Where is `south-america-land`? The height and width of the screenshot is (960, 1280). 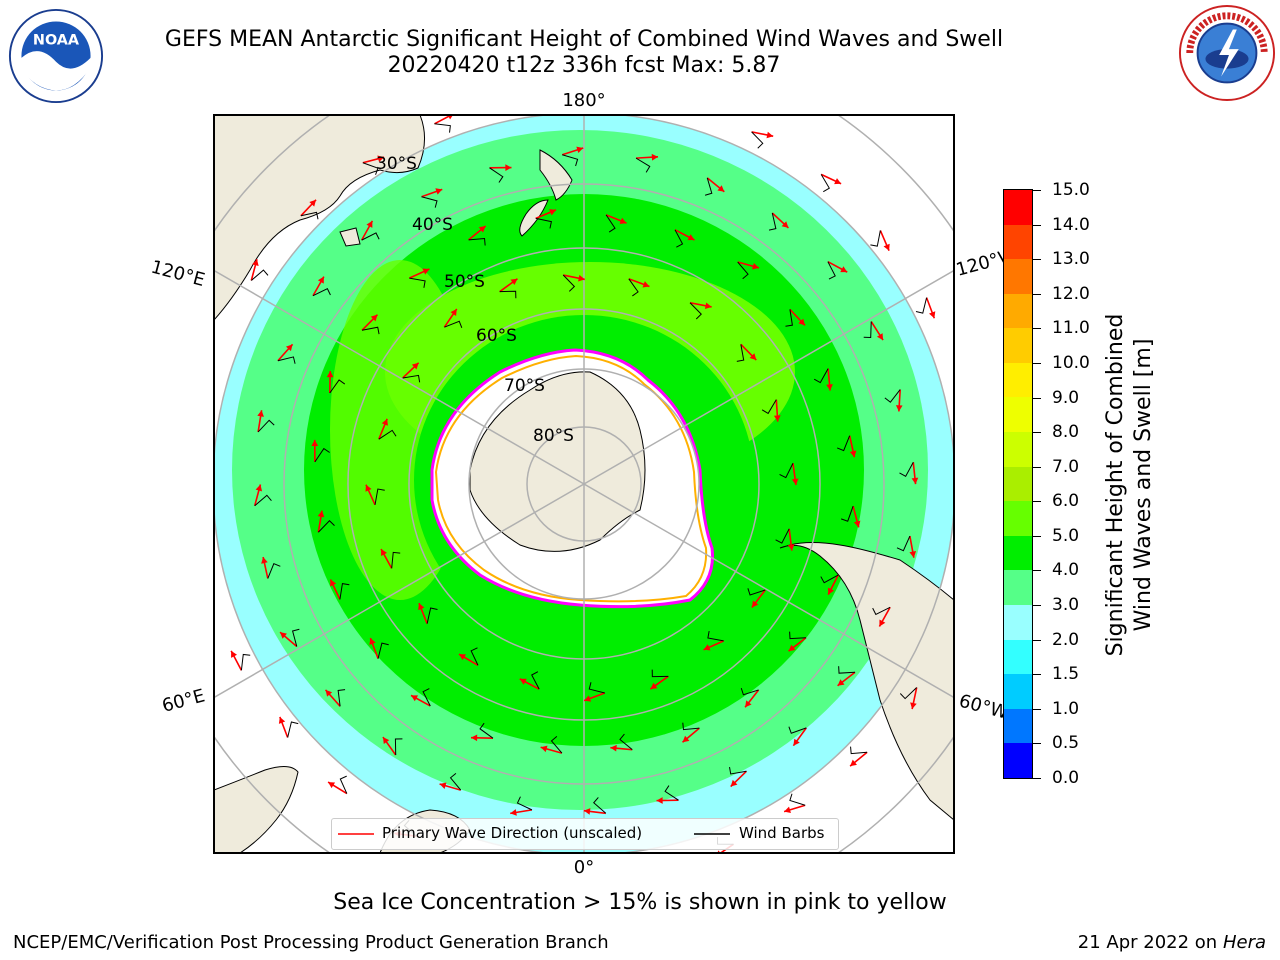
south-america-land is located at coordinates (866, 681).